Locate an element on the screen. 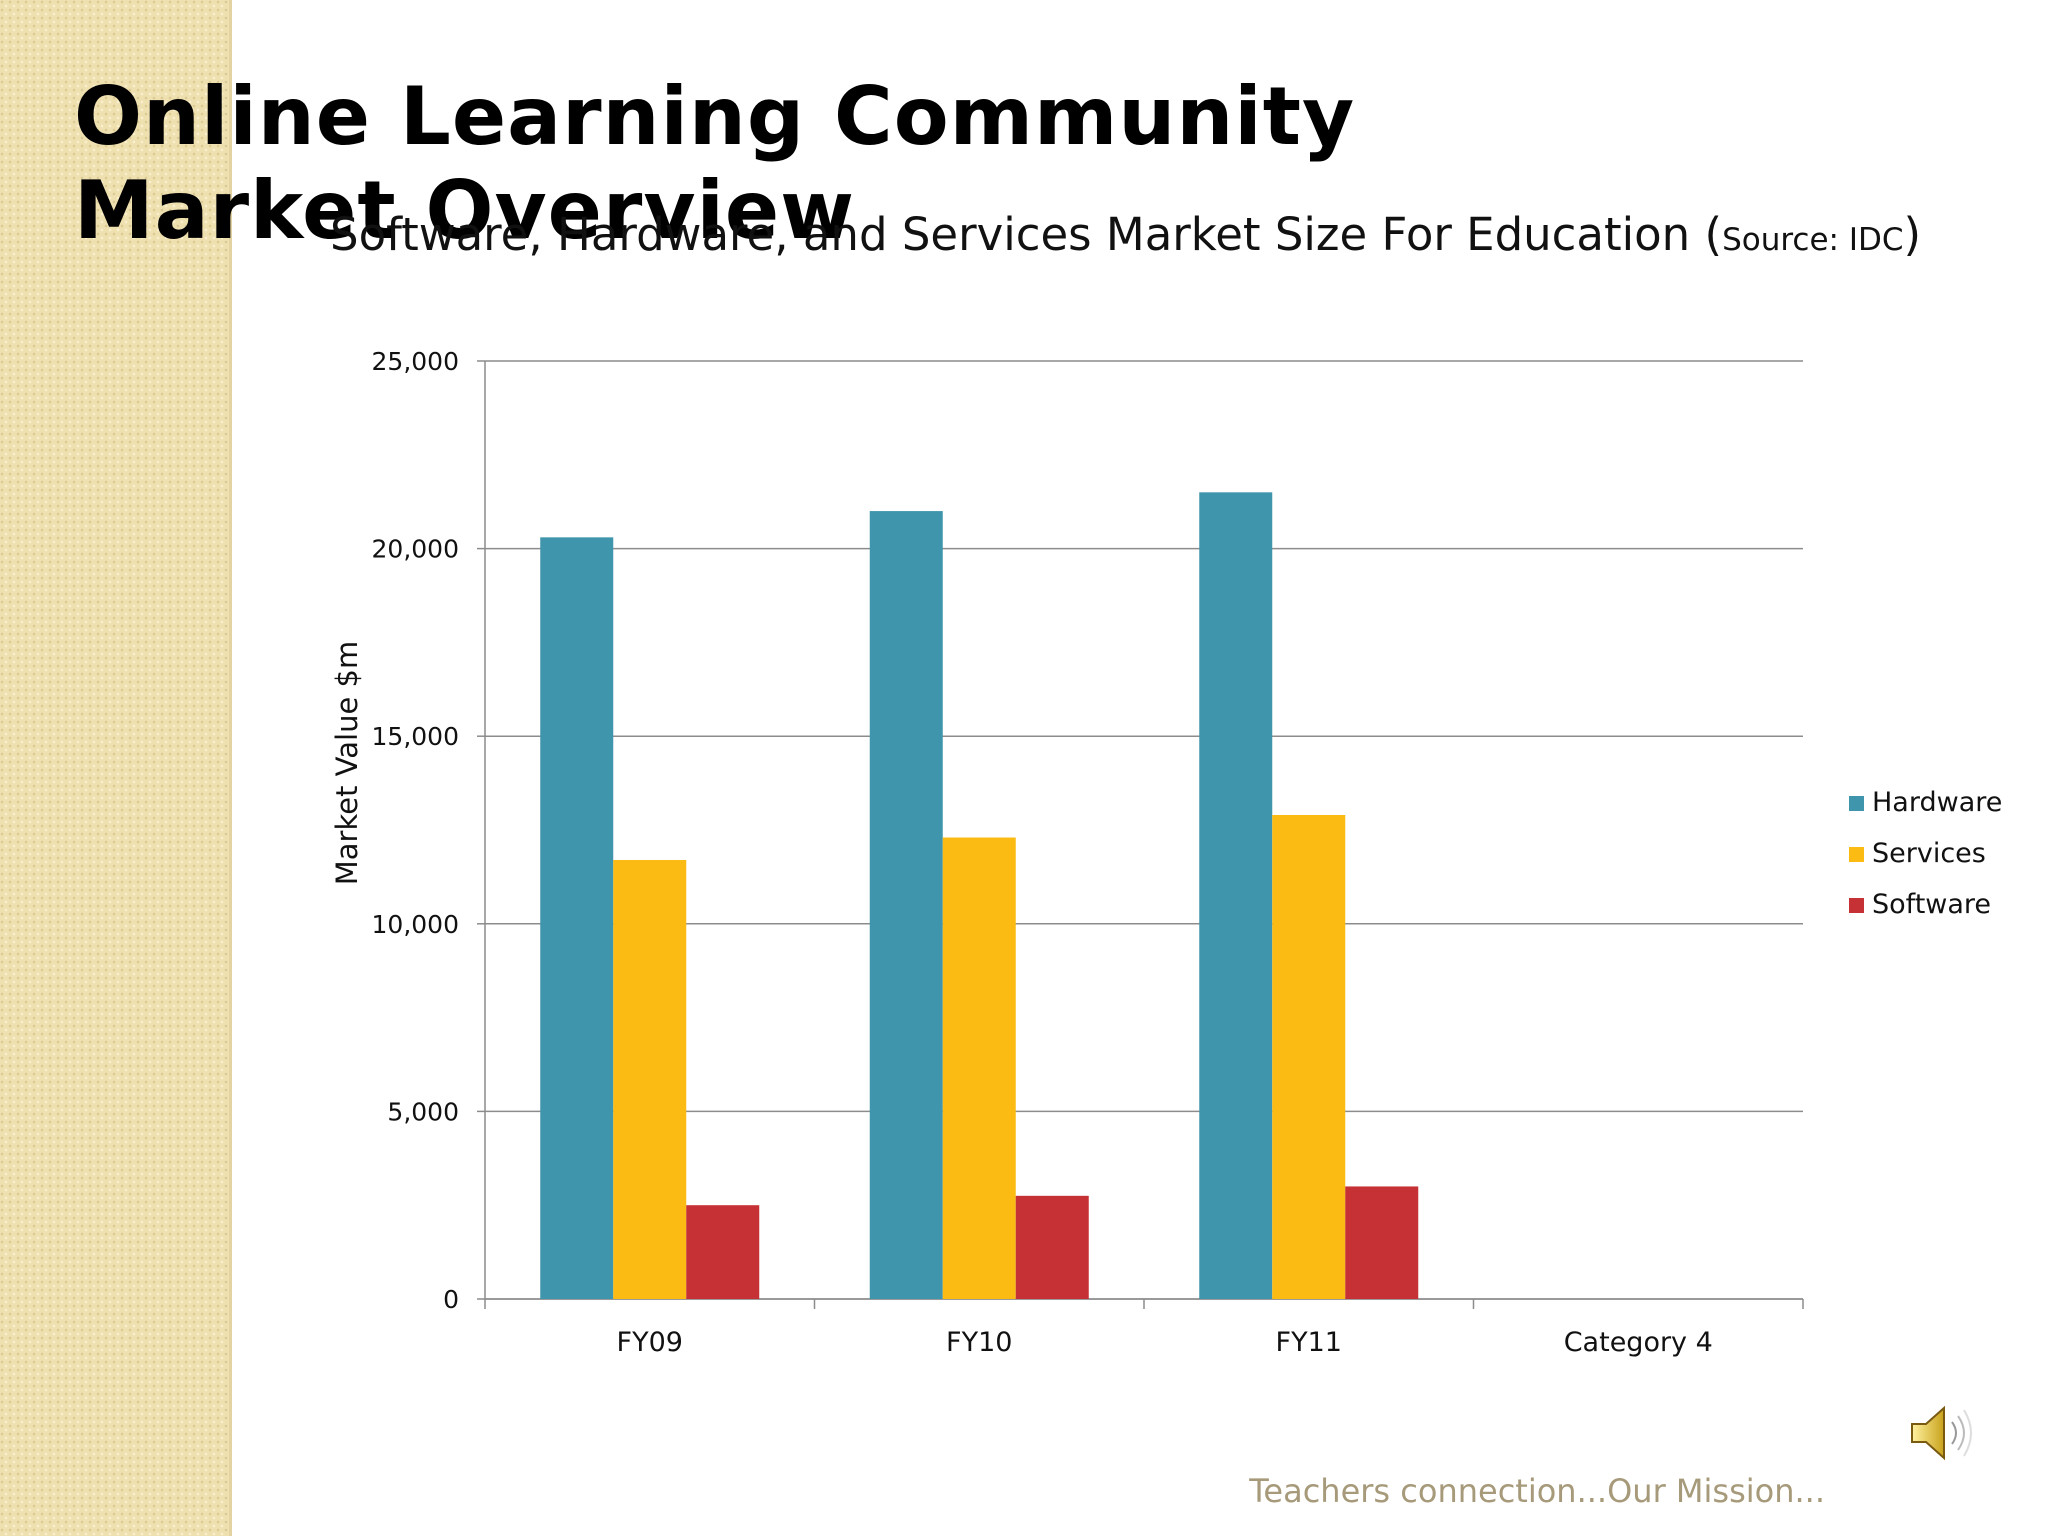 This screenshot has height=1536, width=2048. bar-software-fy11 is located at coordinates (1382, 1242).